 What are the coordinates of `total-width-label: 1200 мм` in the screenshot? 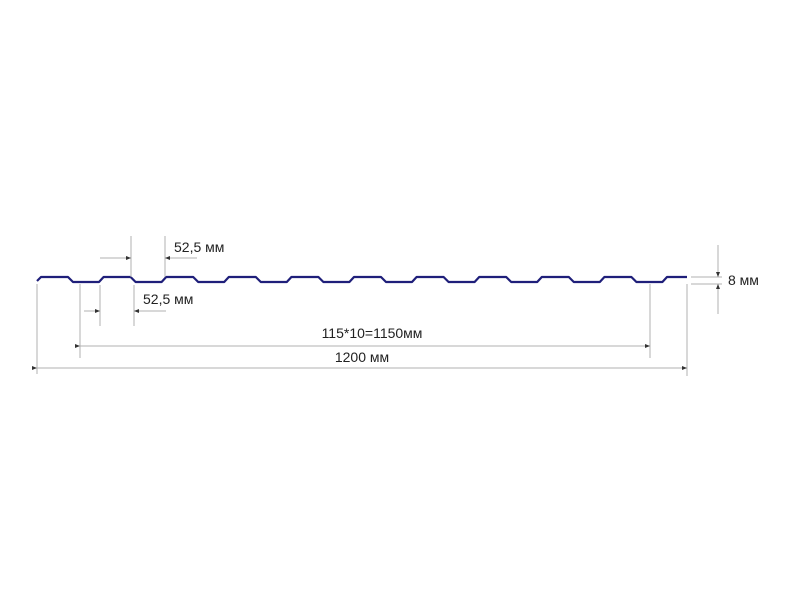 It's located at (362, 357).